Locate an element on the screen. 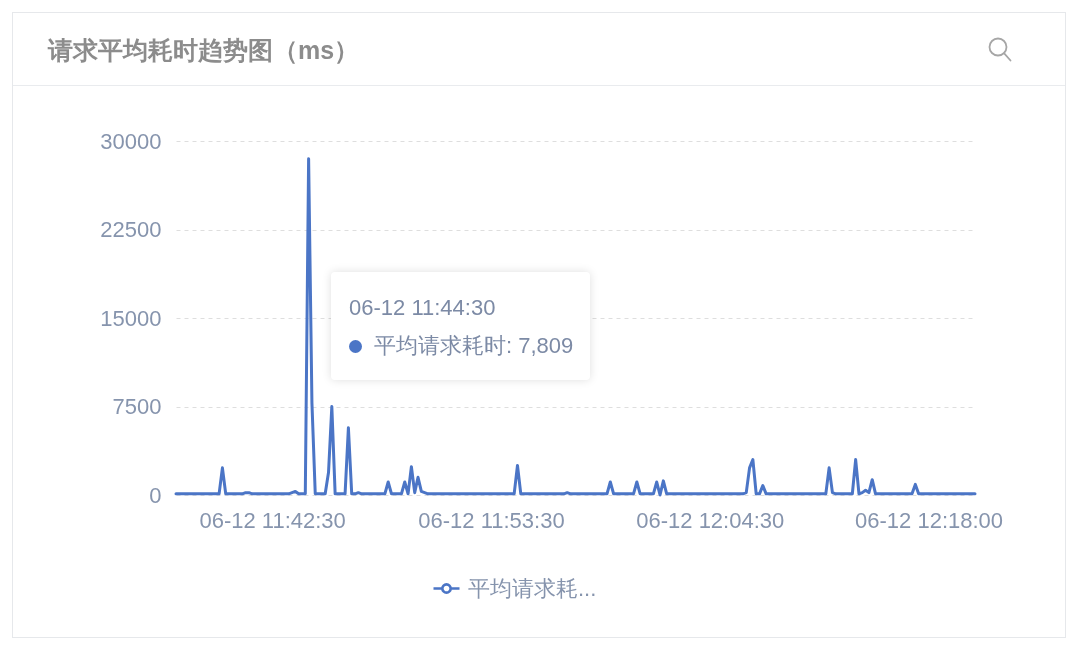 This screenshot has height=651, width=1080. y-tick-label: 15000 is located at coordinates (131, 318).